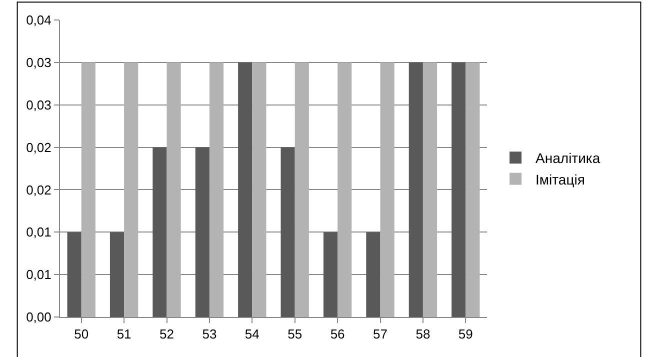 This screenshot has width=662, height=357. What do you see at coordinates (252, 334) in the screenshot?
I see `x-tick-label: 54` at bounding box center [252, 334].